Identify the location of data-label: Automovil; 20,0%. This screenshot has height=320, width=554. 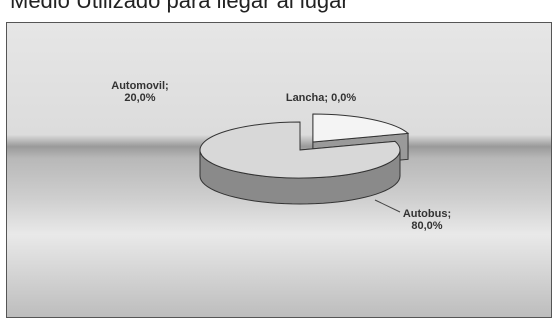
(140, 92).